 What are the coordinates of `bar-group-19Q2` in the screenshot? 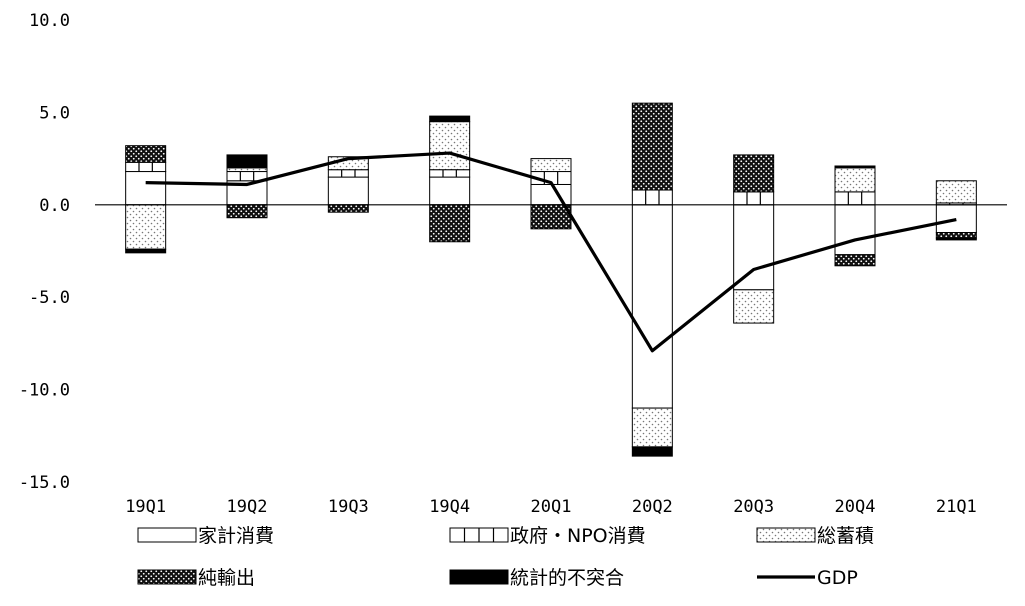 It's located at (247, 186).